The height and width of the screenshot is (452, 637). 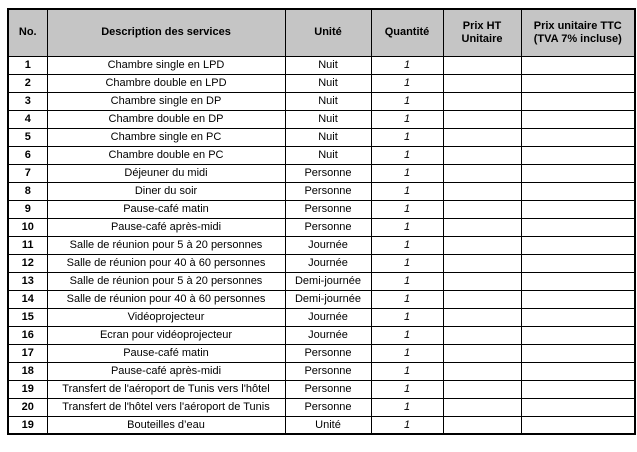 I want to click on no-cell: 11, so click(x=27, y=245).